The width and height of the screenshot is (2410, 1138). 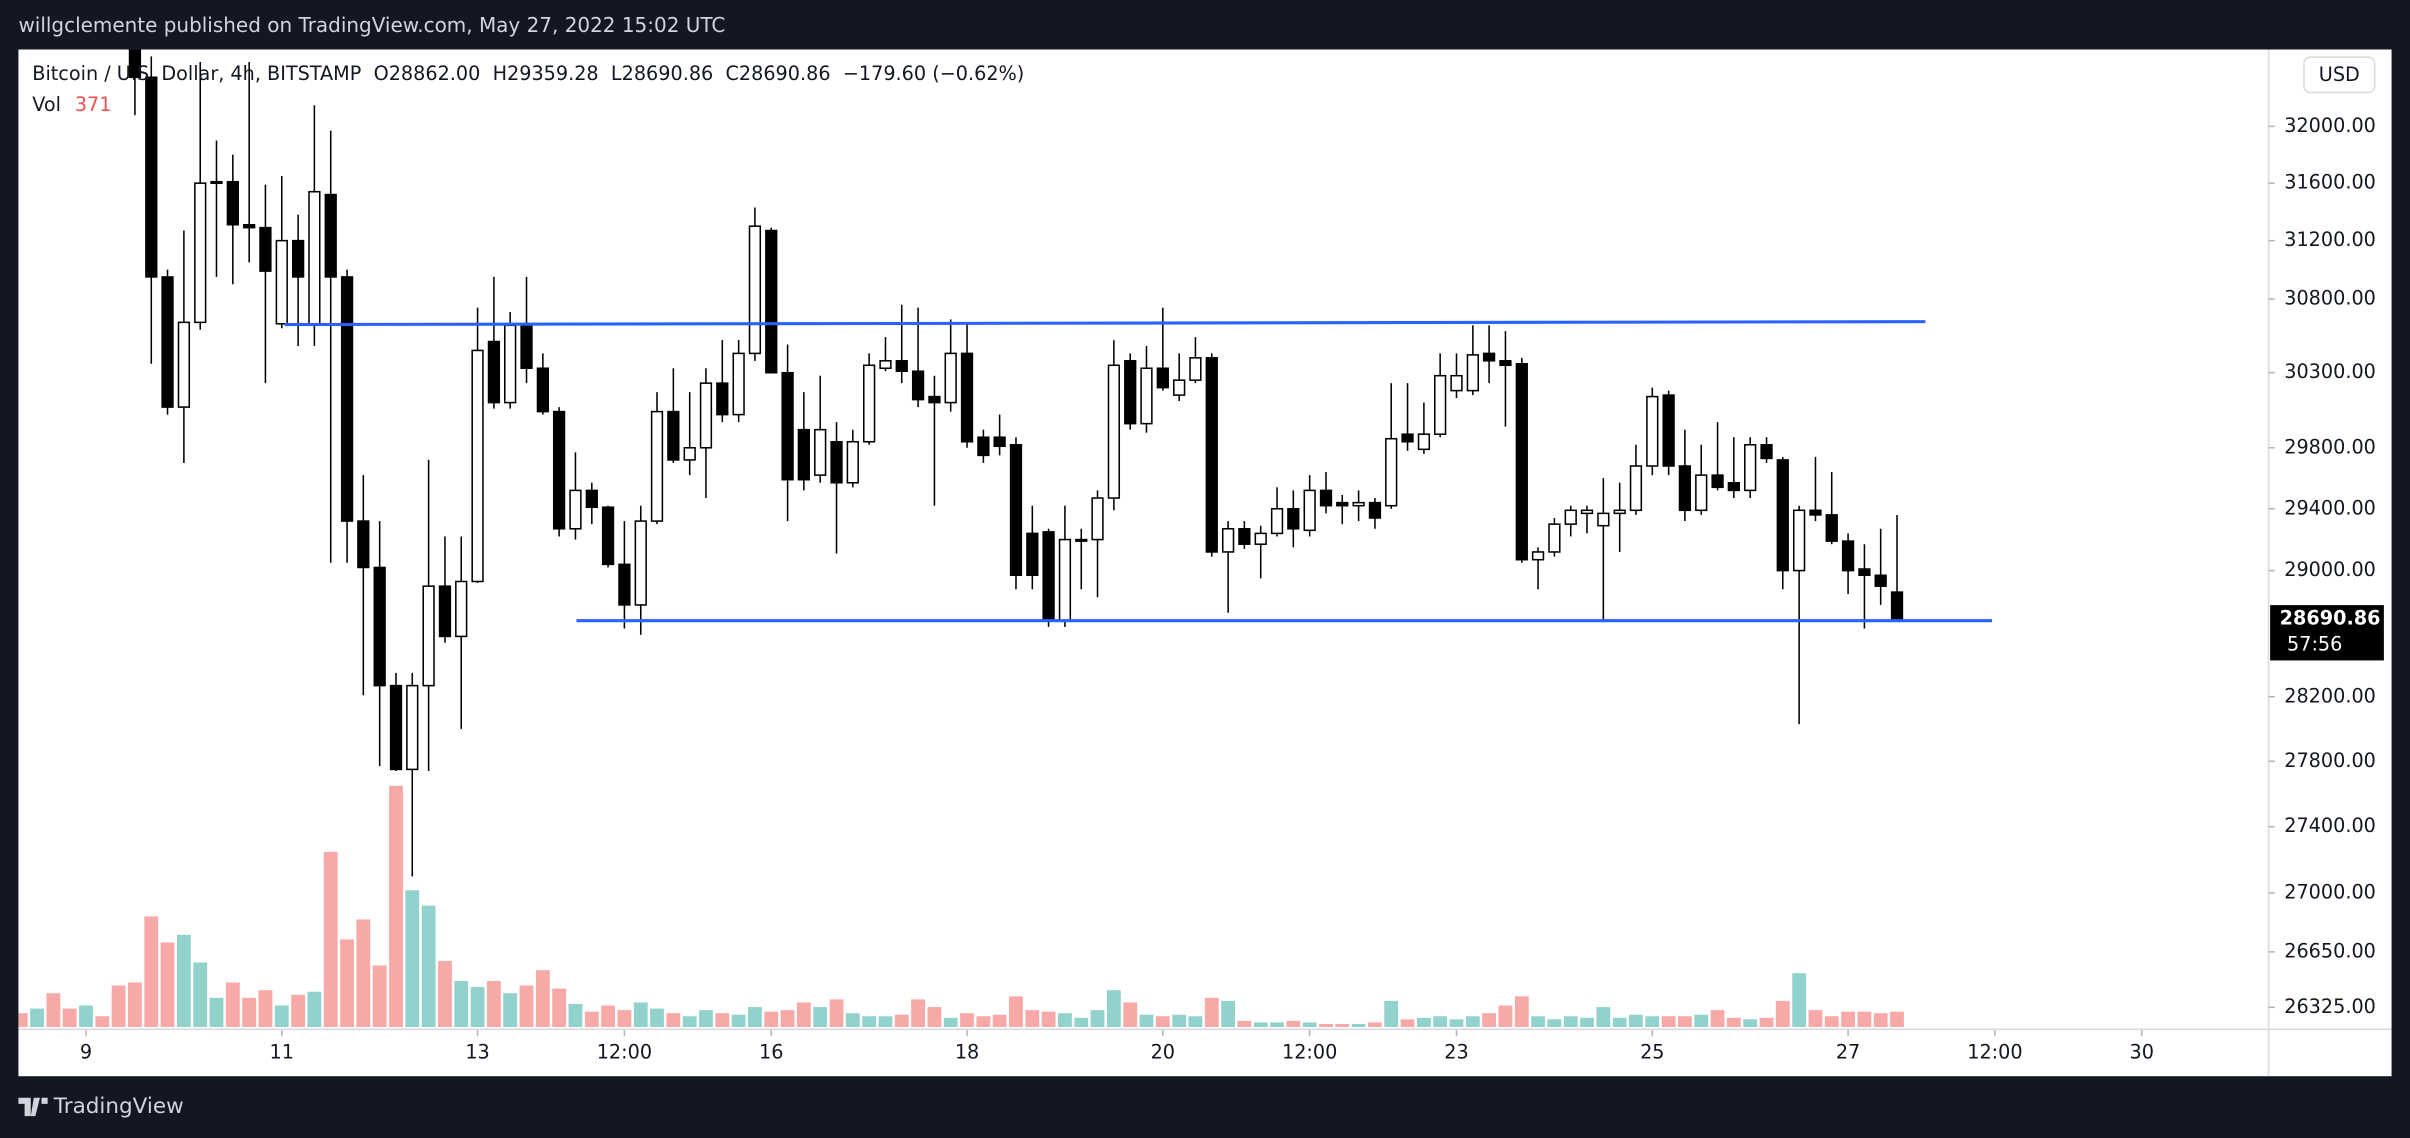 I want to click on x-tick-label: 9, so click(x=86, y=1052).